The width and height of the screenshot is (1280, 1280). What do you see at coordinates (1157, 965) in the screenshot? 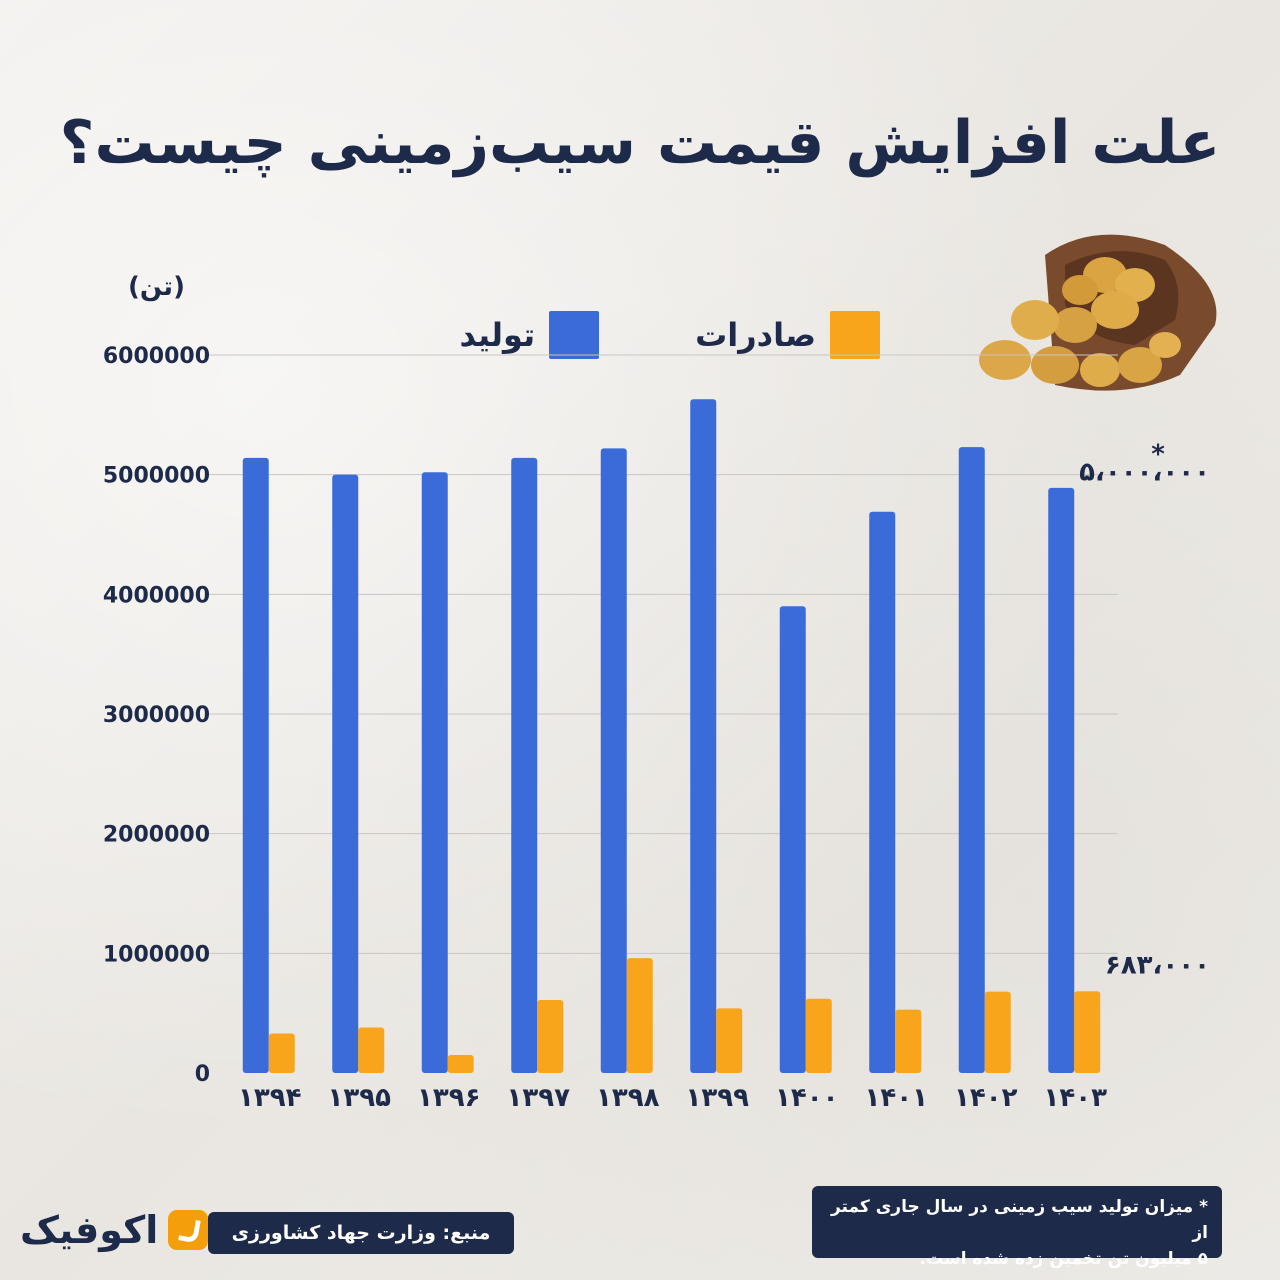
I see `data-label-1: ۶۸۳،۰۰۰` at bounding box center [1157, 965].